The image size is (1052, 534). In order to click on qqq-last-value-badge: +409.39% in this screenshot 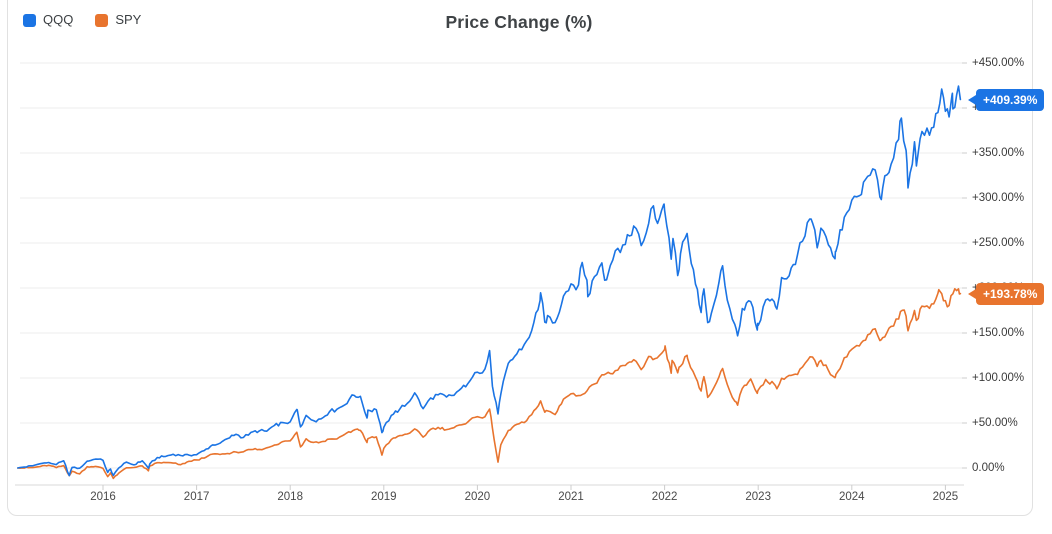, I will do `click(1010, 99)`.